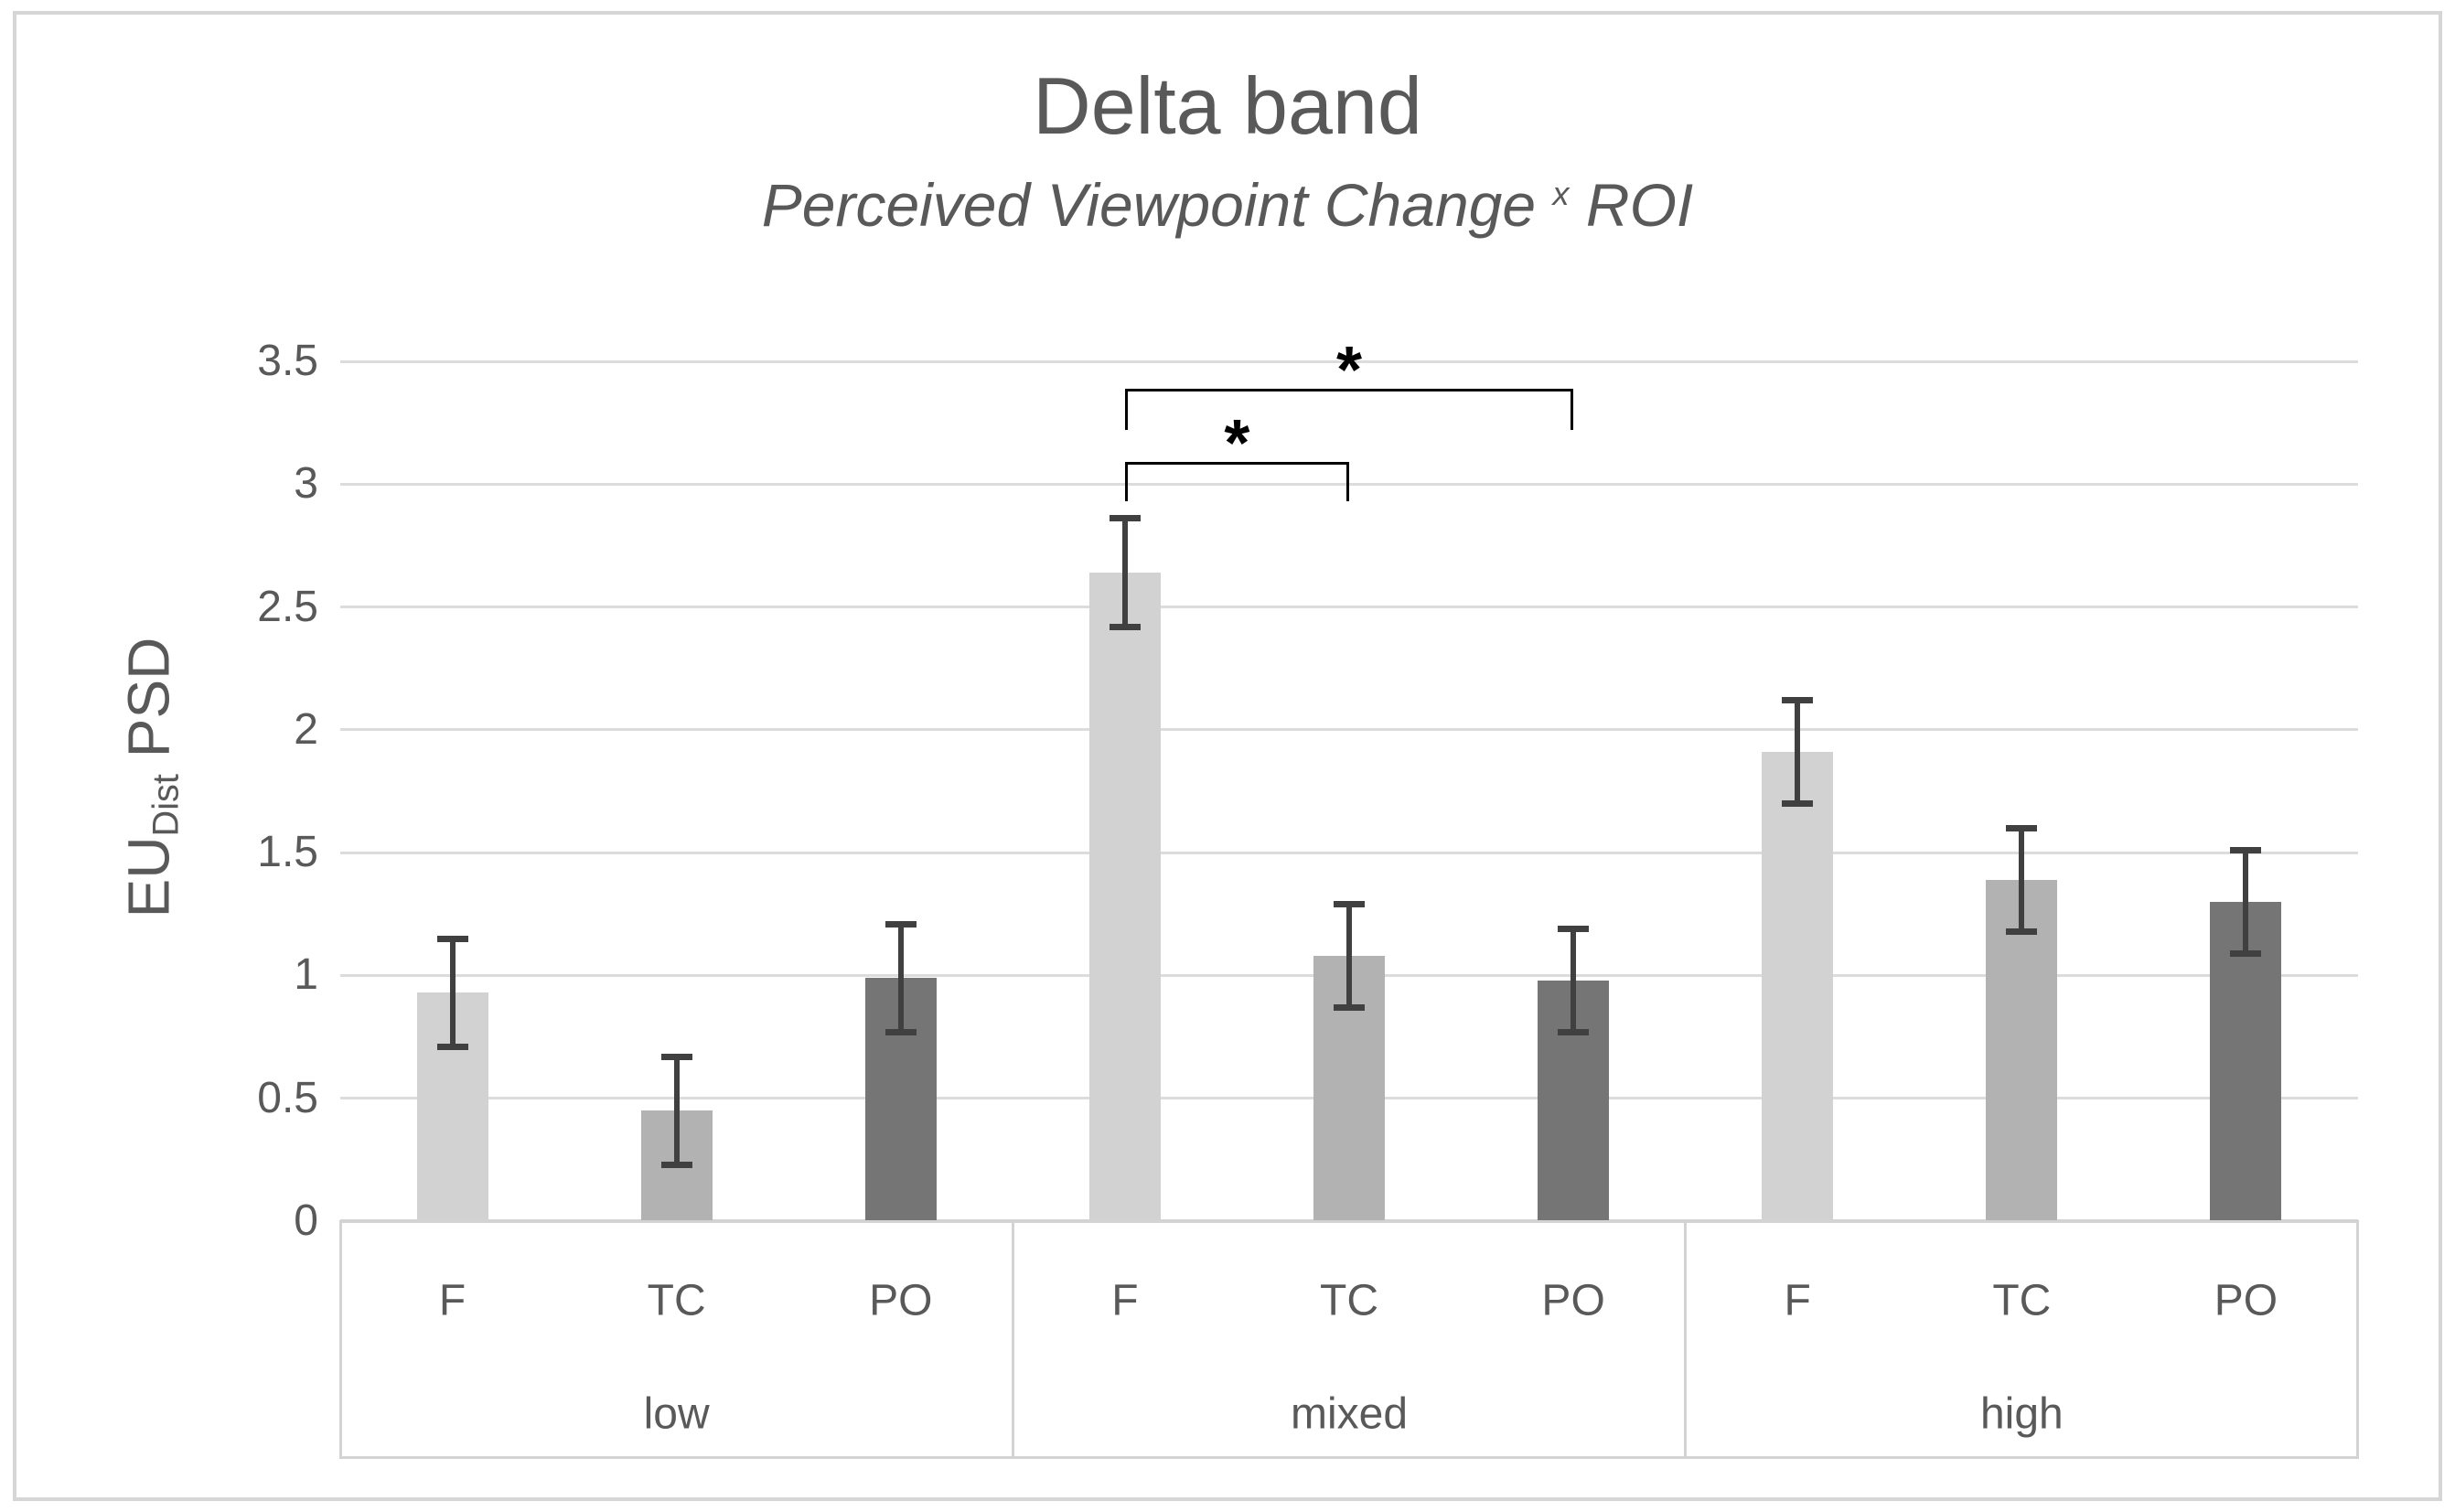 This screenshot has width=2455, height=1512. What do you see at coordinates (2246, 1300) in the screenshot?
I see `x-axis-label-high-PO: PO` at bounding box center [2246, 1300].